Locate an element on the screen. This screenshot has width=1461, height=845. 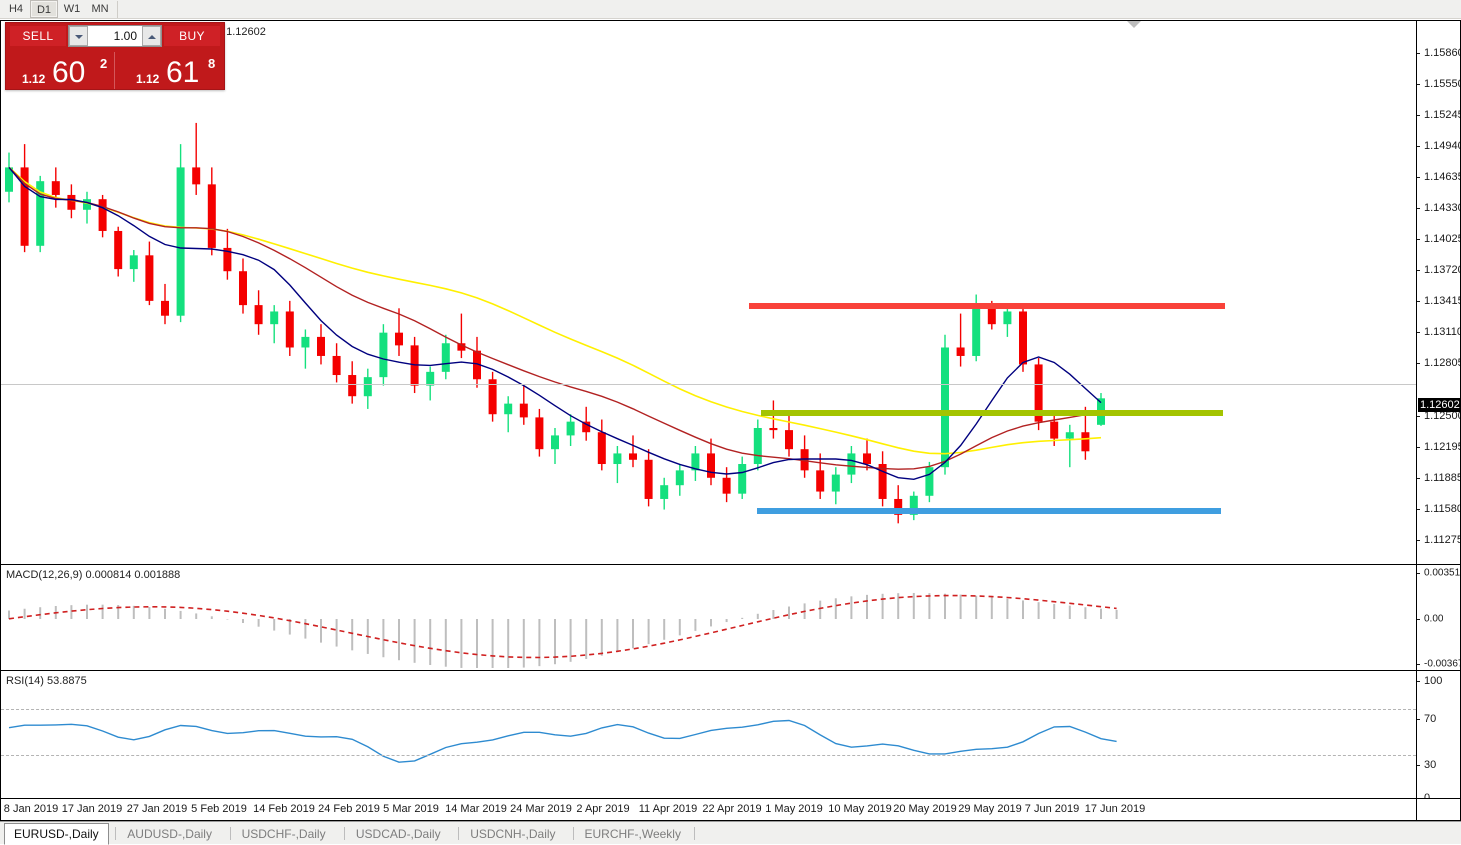
sell-price-fraction: 2 is located at coordinates (104, 63).